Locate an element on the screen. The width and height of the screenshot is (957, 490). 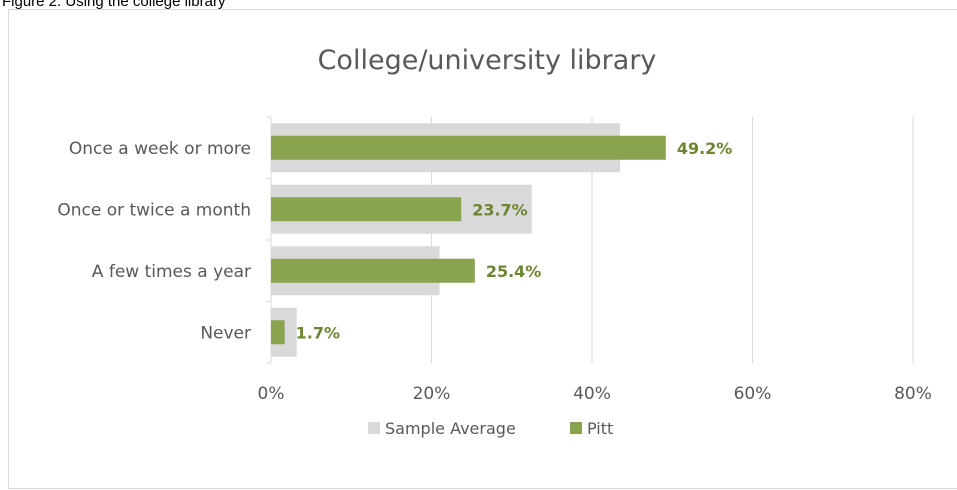
category-label-1: Once or twice a month is located at coordinates (154, 210).